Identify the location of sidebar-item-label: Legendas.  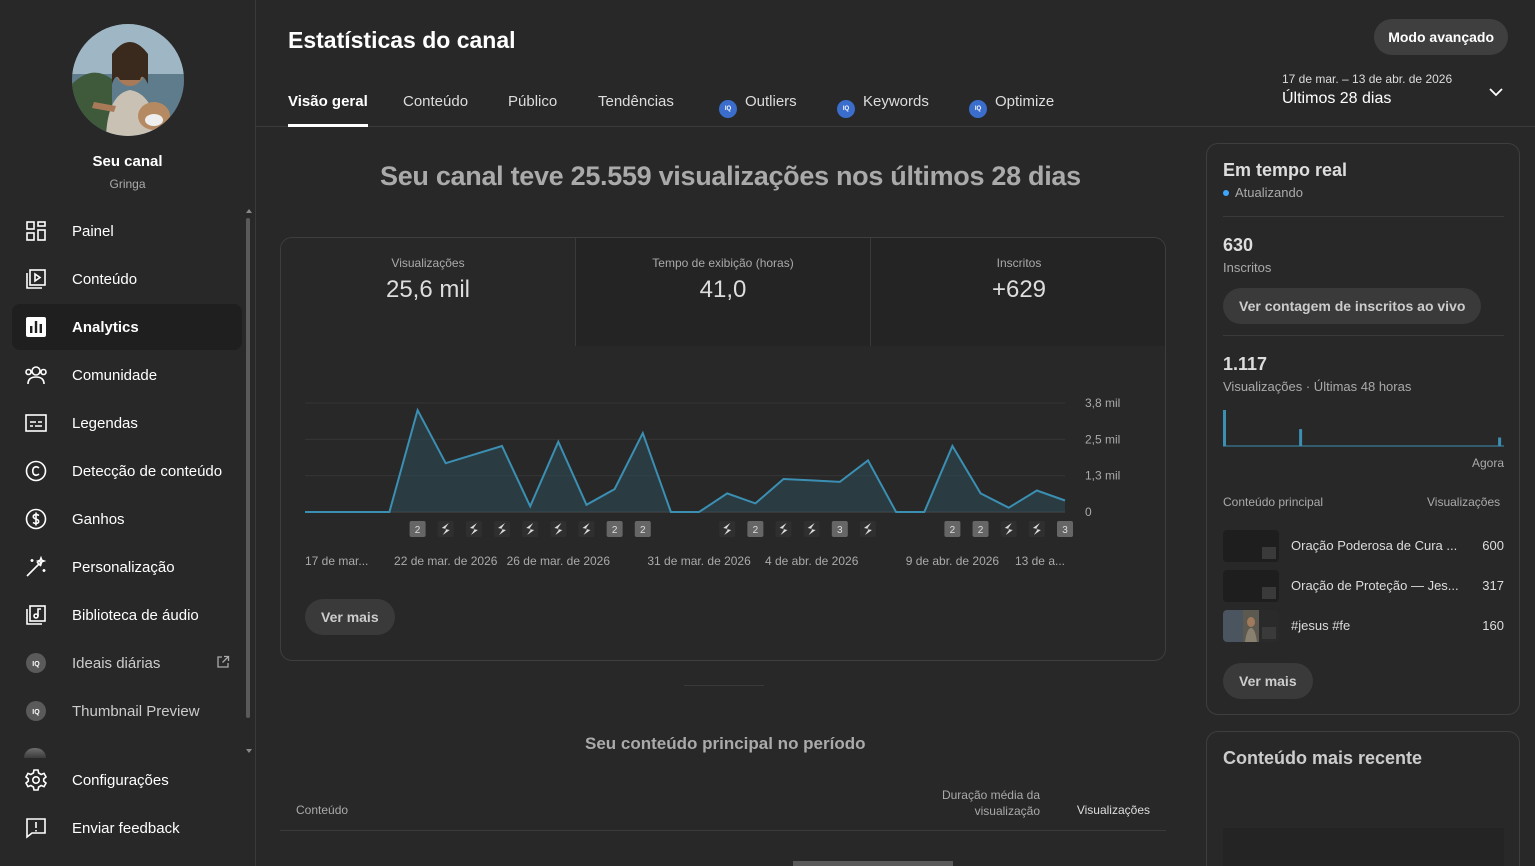
(105, 423).